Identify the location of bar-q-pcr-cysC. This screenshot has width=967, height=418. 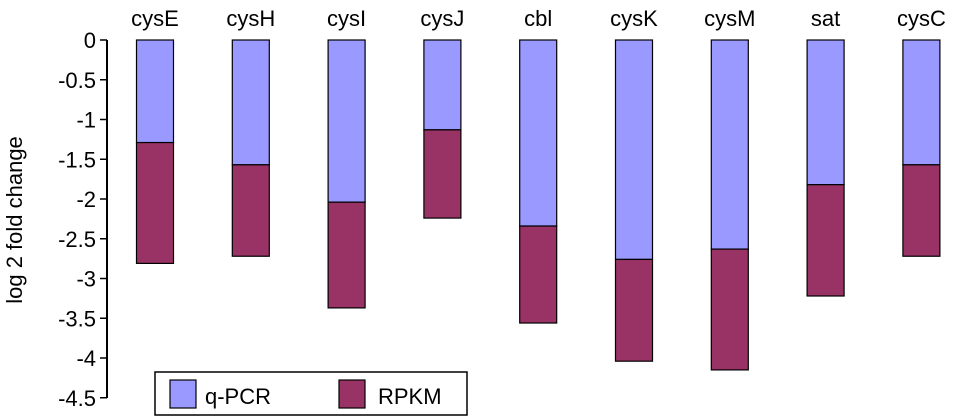
(921, 102).